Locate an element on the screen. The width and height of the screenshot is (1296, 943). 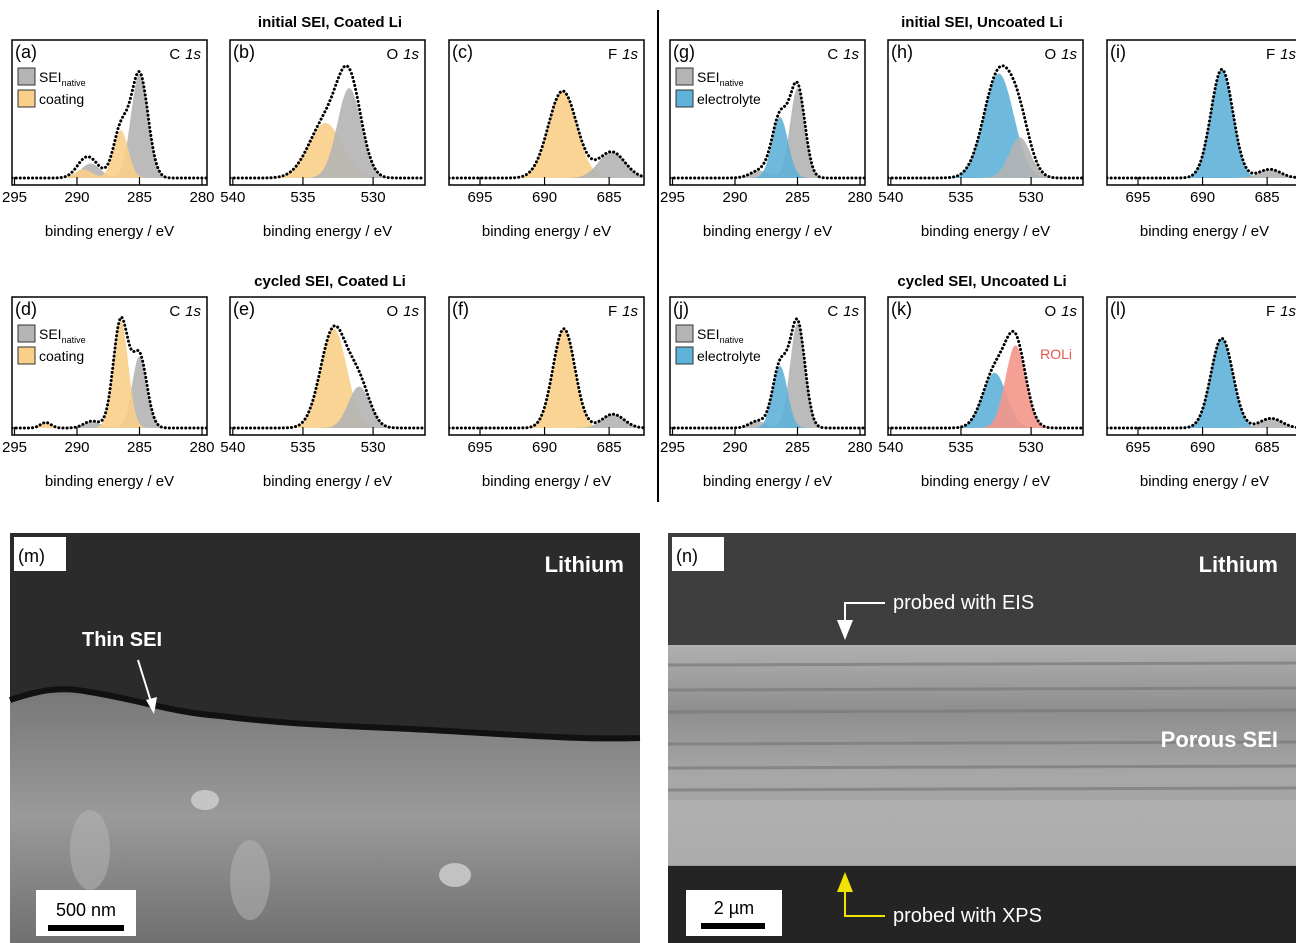
legend-name: SEI is located at coordinates (50, 77).